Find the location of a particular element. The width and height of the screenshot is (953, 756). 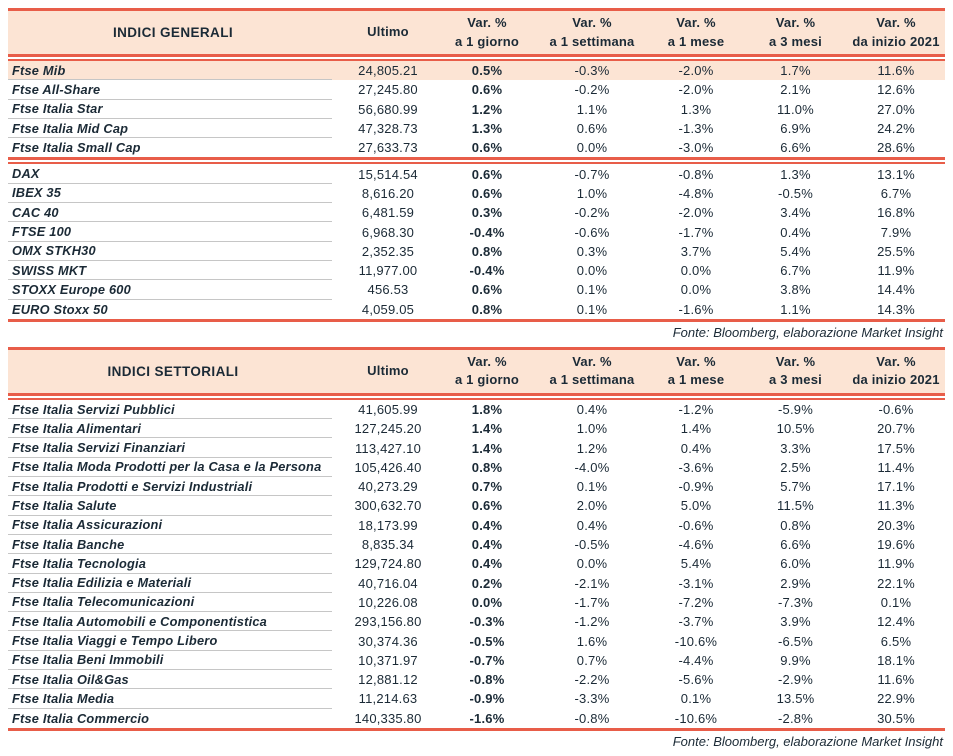

var-3month-value: -7.3% is located at coordinates (795, 602).